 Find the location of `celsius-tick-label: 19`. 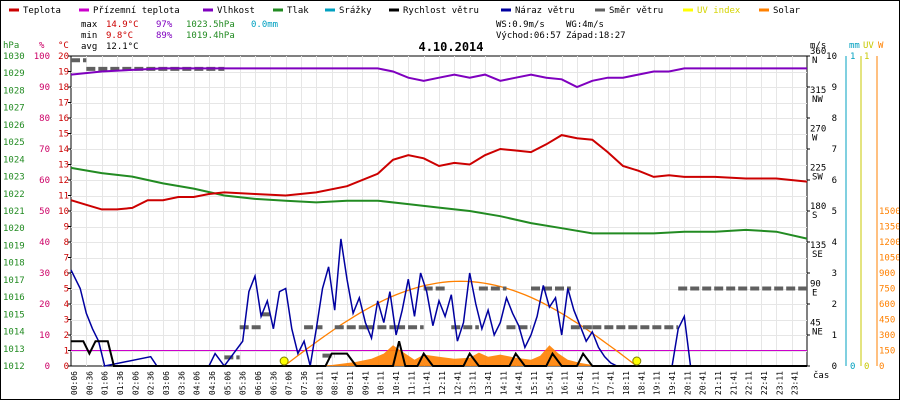

celsius-tick-label: 19 is located at coordinates (63, 73).